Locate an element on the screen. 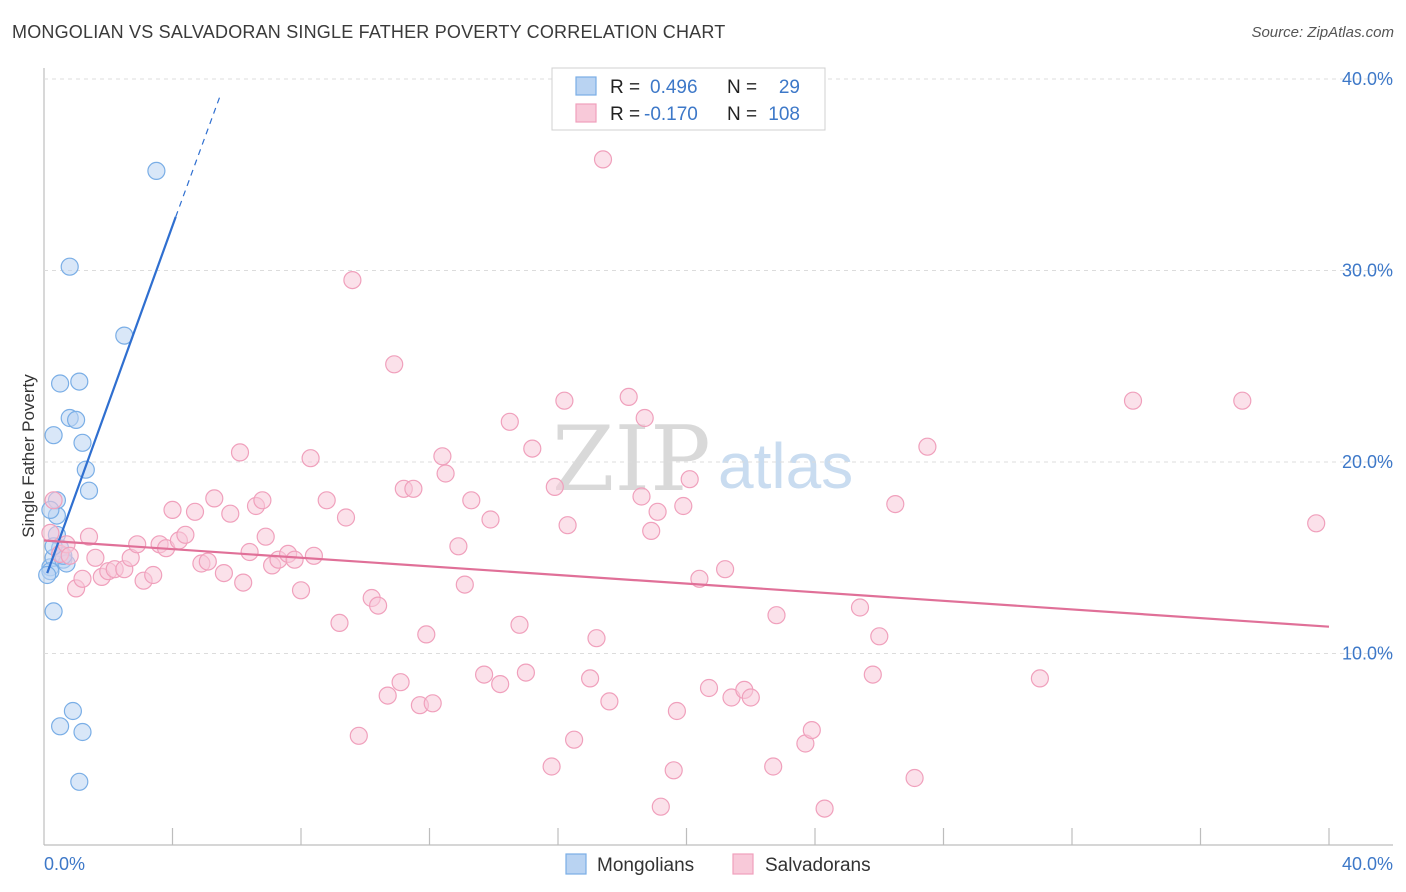  legend-r-value-salvadorans: -0.170 is located at coordinates (671, 114).